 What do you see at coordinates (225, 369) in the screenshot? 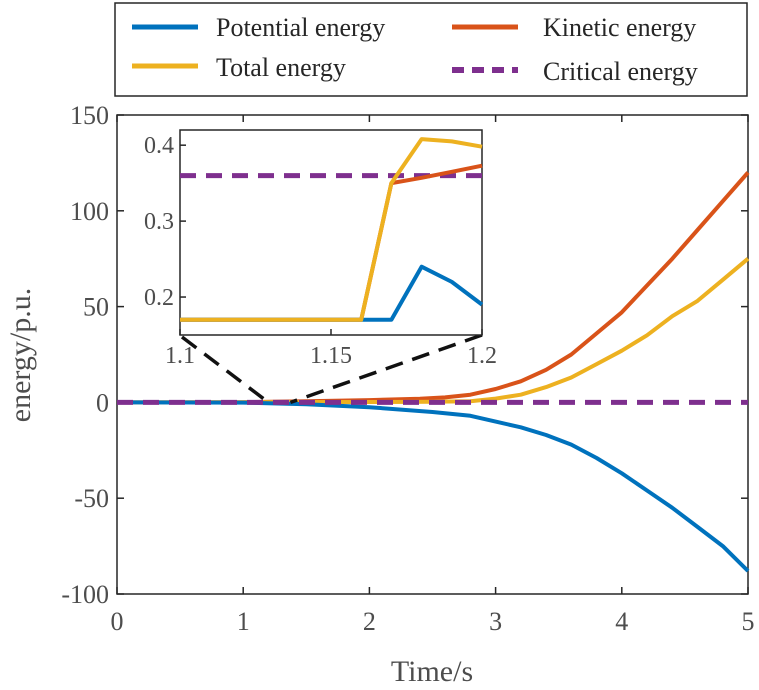
I see `zoom-line-left` at bounding box center [225, 369].